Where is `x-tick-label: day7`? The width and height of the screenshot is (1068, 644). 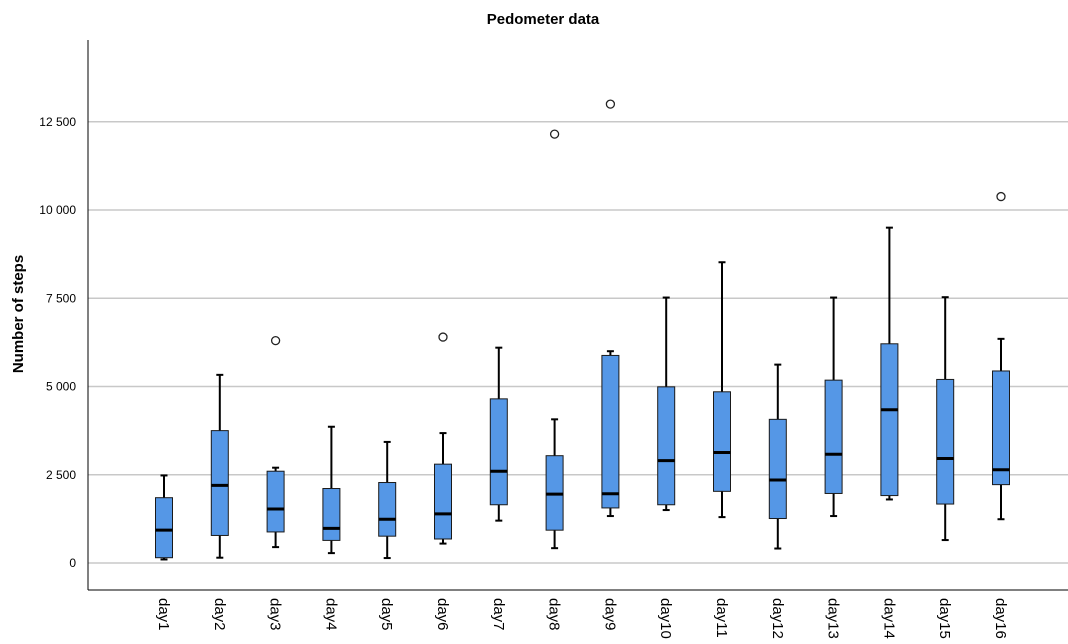
x-tick-label: day7 is located at coordinates (498, 614).